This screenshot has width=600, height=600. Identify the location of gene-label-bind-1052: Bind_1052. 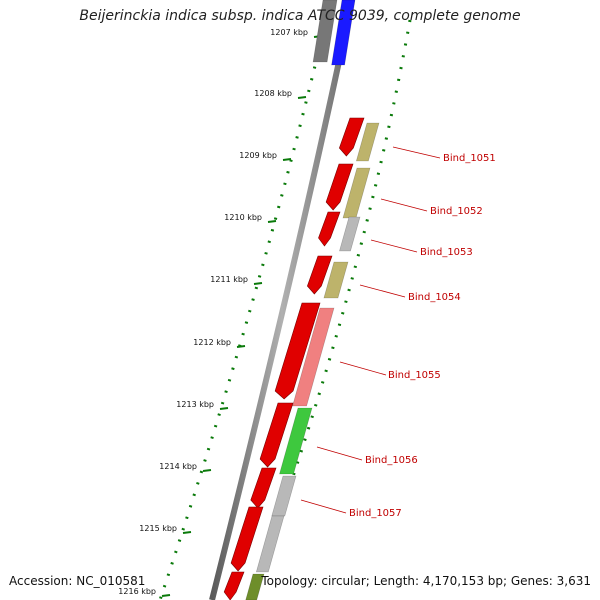
(456, 211).